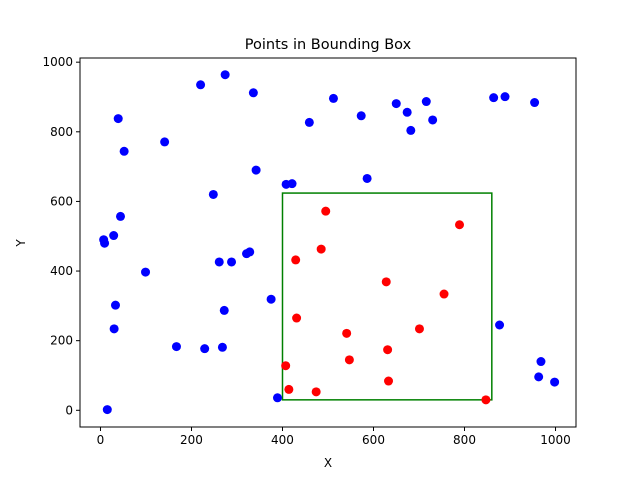  What do you see at coordinates (328, 463) in the screenshot?
I see `x-axis-label: X` at bounding box center [328, 463].